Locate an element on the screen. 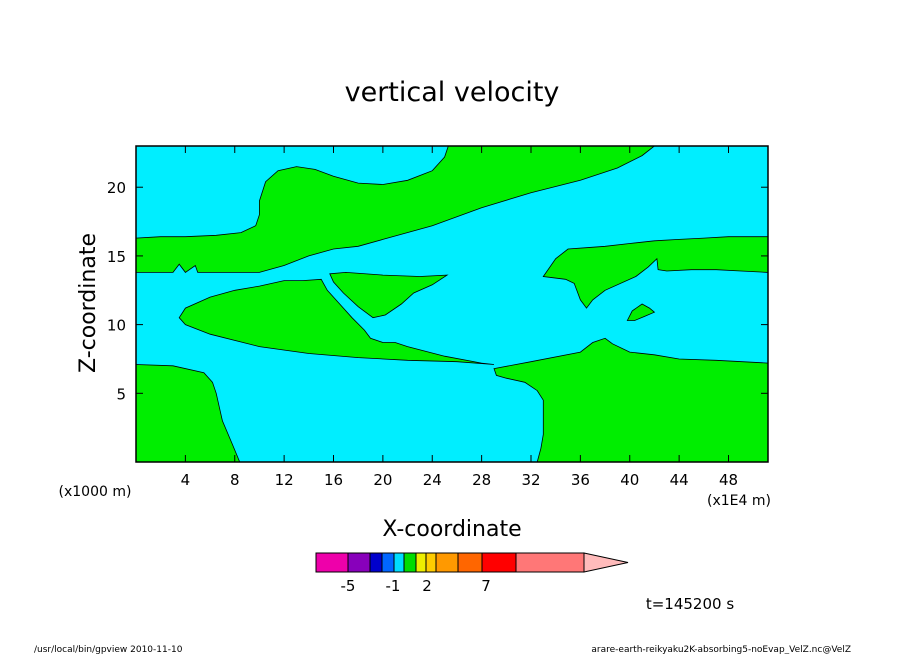  x-axis-unit: (x1E4 m) is located at coordinates (739, 501).